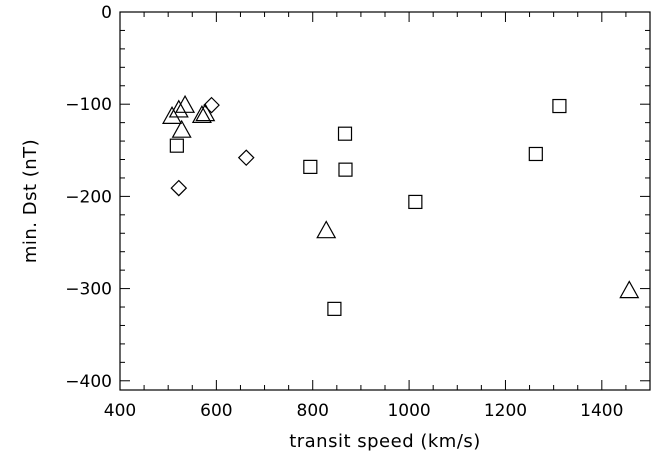 The image size is (657, 456). Describe the element at coordinates (216, 411) in the screenshot. I see `x-tick-label: 600` at that location.